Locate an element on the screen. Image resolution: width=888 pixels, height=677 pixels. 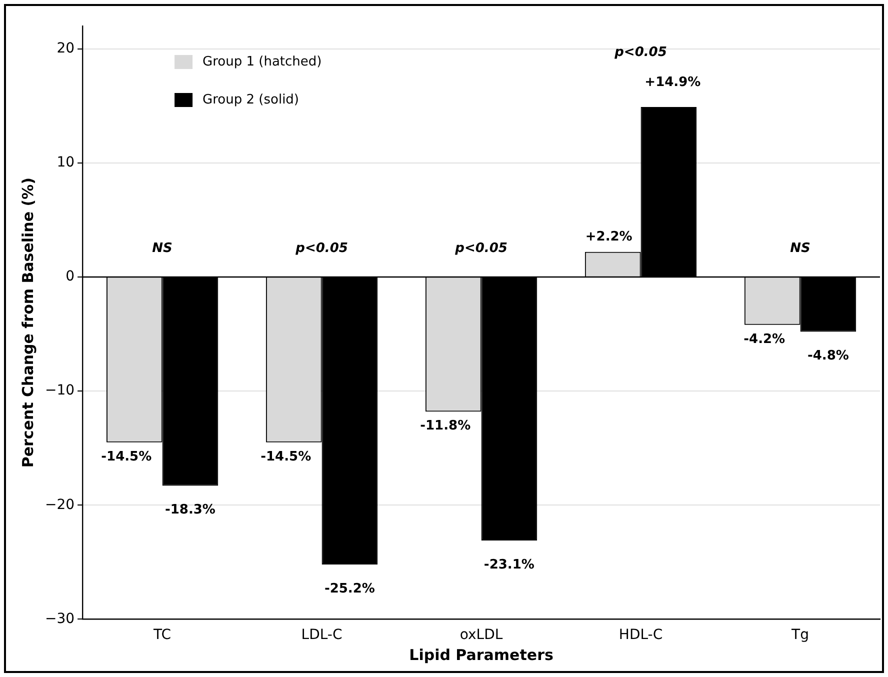
y-tick-label: 10 is located at coordinates (65, 162).